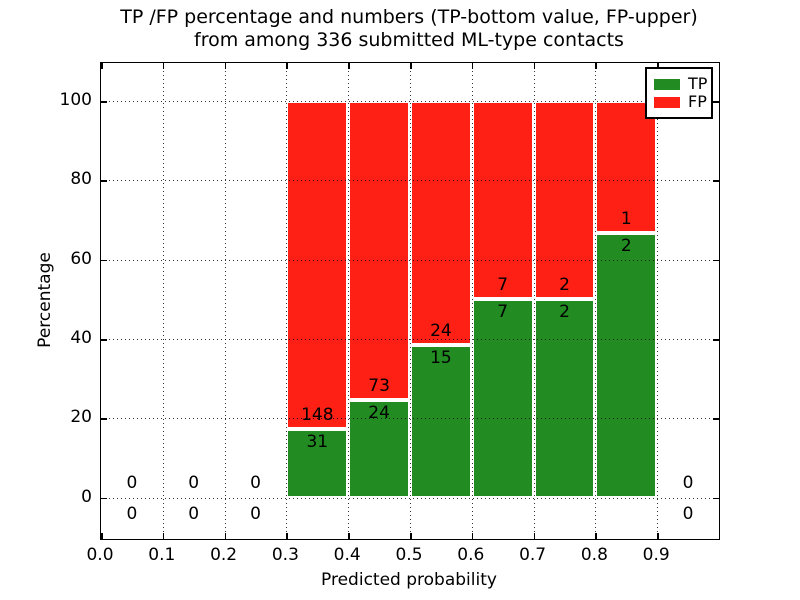 The image size is (800, 600). What do you see at coordinates (658, 66) in the screenshot?
I see `tick-x-top-0.9` at bounding box center [658, 66].